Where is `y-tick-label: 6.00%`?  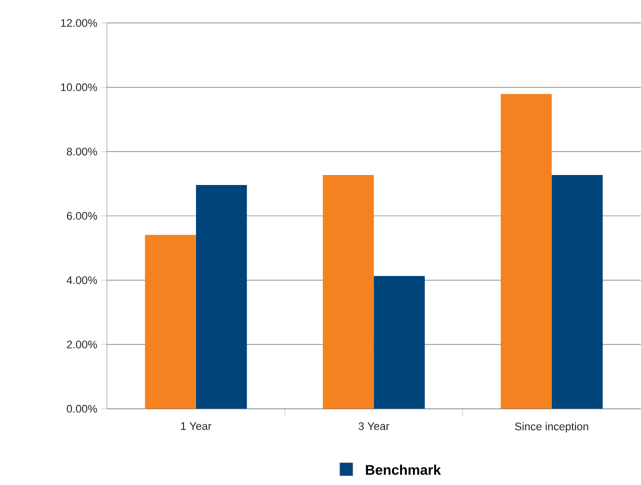
y-tick-label: 6.00% is located at coordinates (82, 216).